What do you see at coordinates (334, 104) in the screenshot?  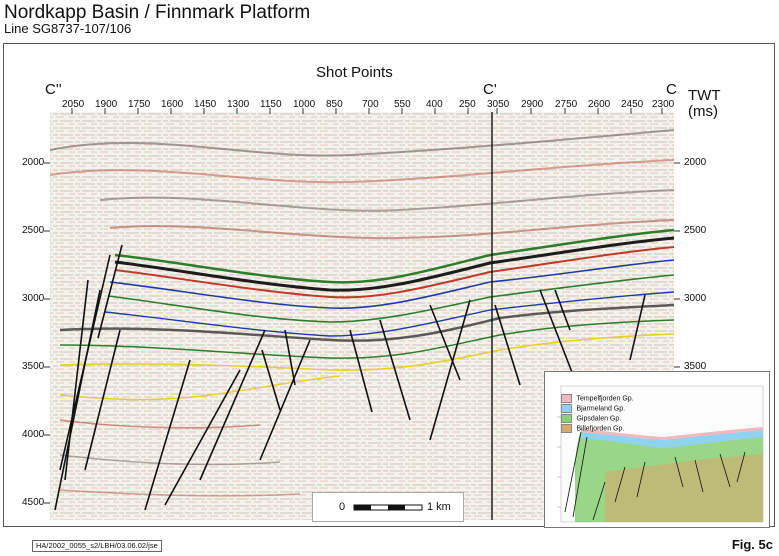 I see `shot-point-label: 850` at bounding box center [334, 104].